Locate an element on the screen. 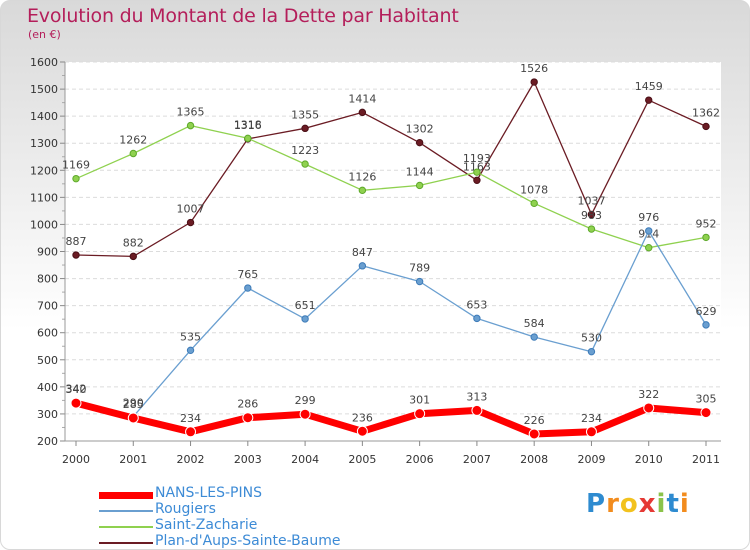 This screenshot has width=750, height=550. data-label: 301 is located at coordinates (419, 400).